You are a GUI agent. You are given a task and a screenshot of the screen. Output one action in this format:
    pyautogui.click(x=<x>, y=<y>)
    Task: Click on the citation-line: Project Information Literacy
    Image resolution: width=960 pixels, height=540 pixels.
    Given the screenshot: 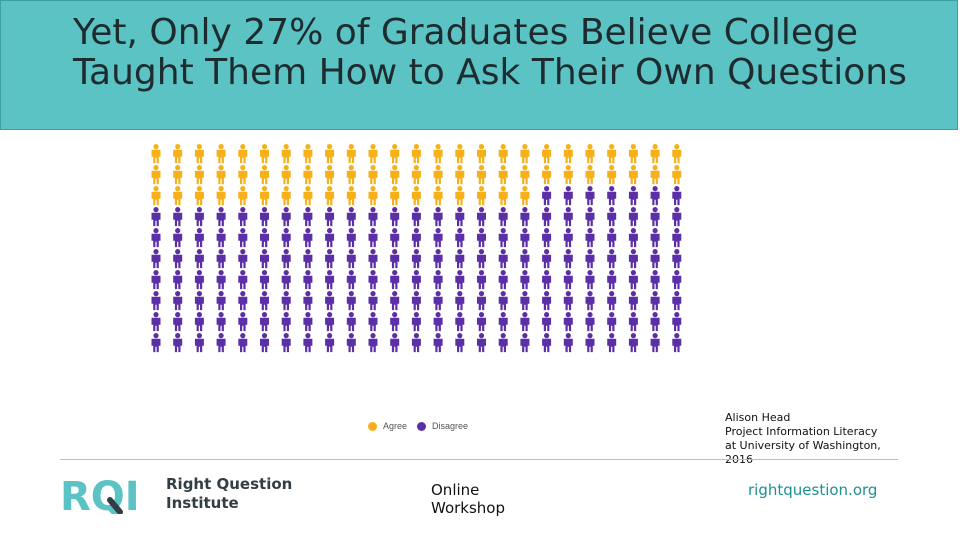 What is the action you would take?
    pyautogui.click(x=801, y=431)
    